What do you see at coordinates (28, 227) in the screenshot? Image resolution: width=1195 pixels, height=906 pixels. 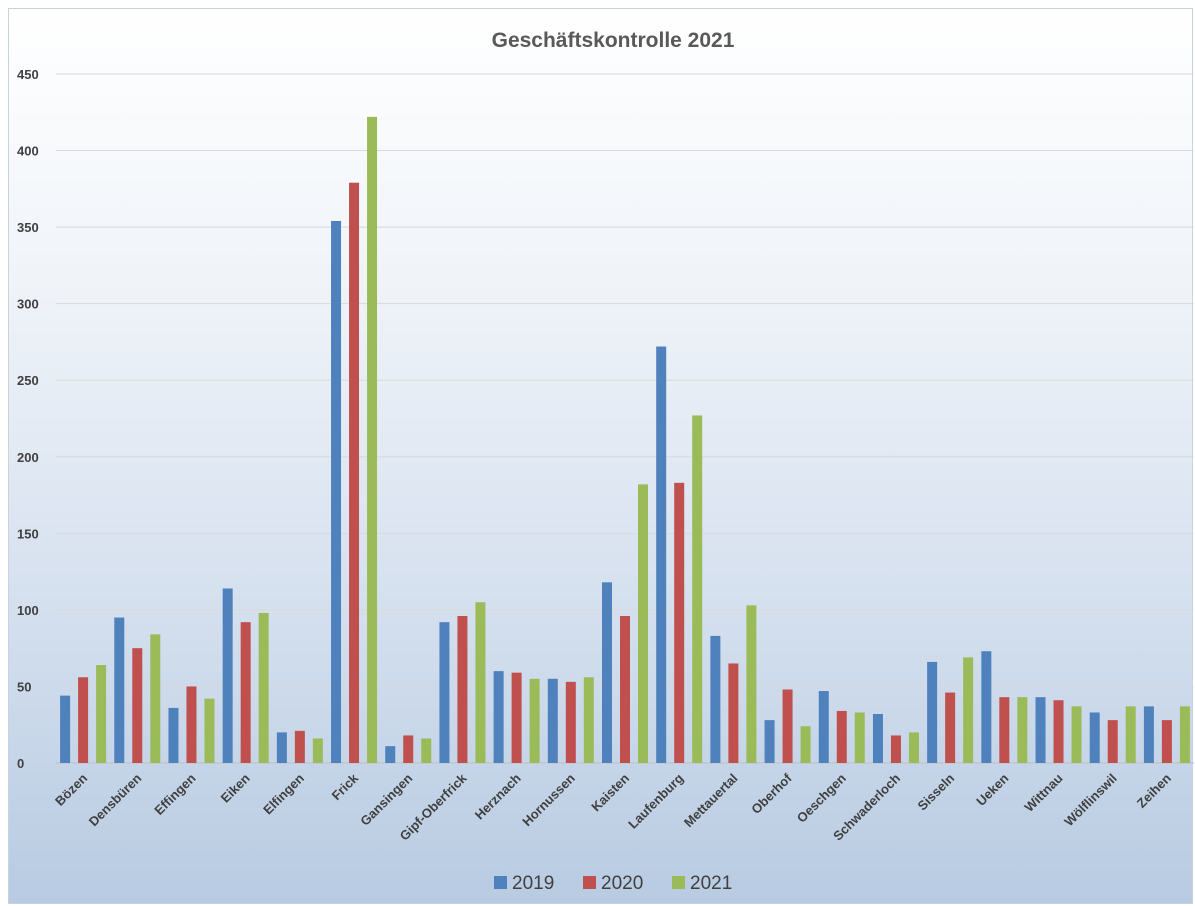 I see `y-tick-label: 350` at bounding box center [28, 227].